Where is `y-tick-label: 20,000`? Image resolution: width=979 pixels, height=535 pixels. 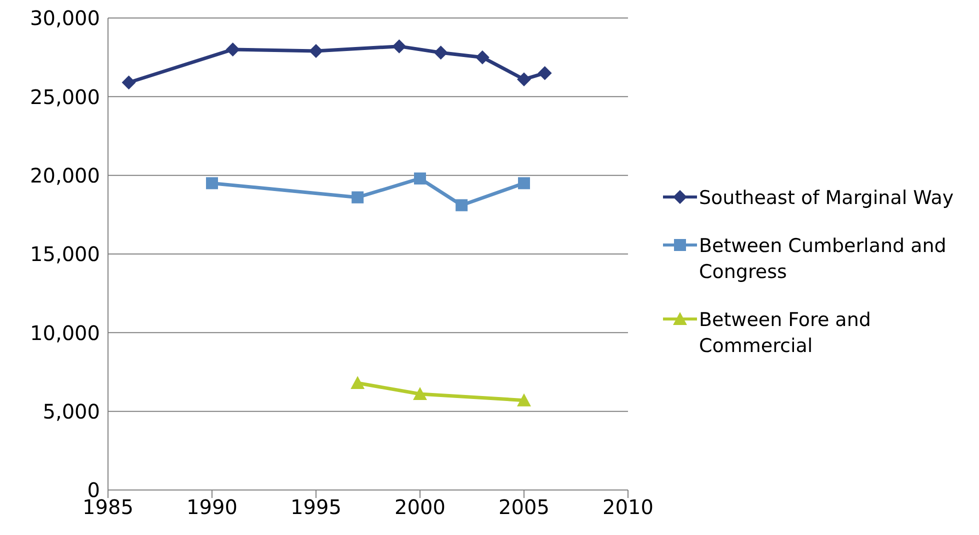 y-tick-label: 20,000 is located at coordinates (65, 175).